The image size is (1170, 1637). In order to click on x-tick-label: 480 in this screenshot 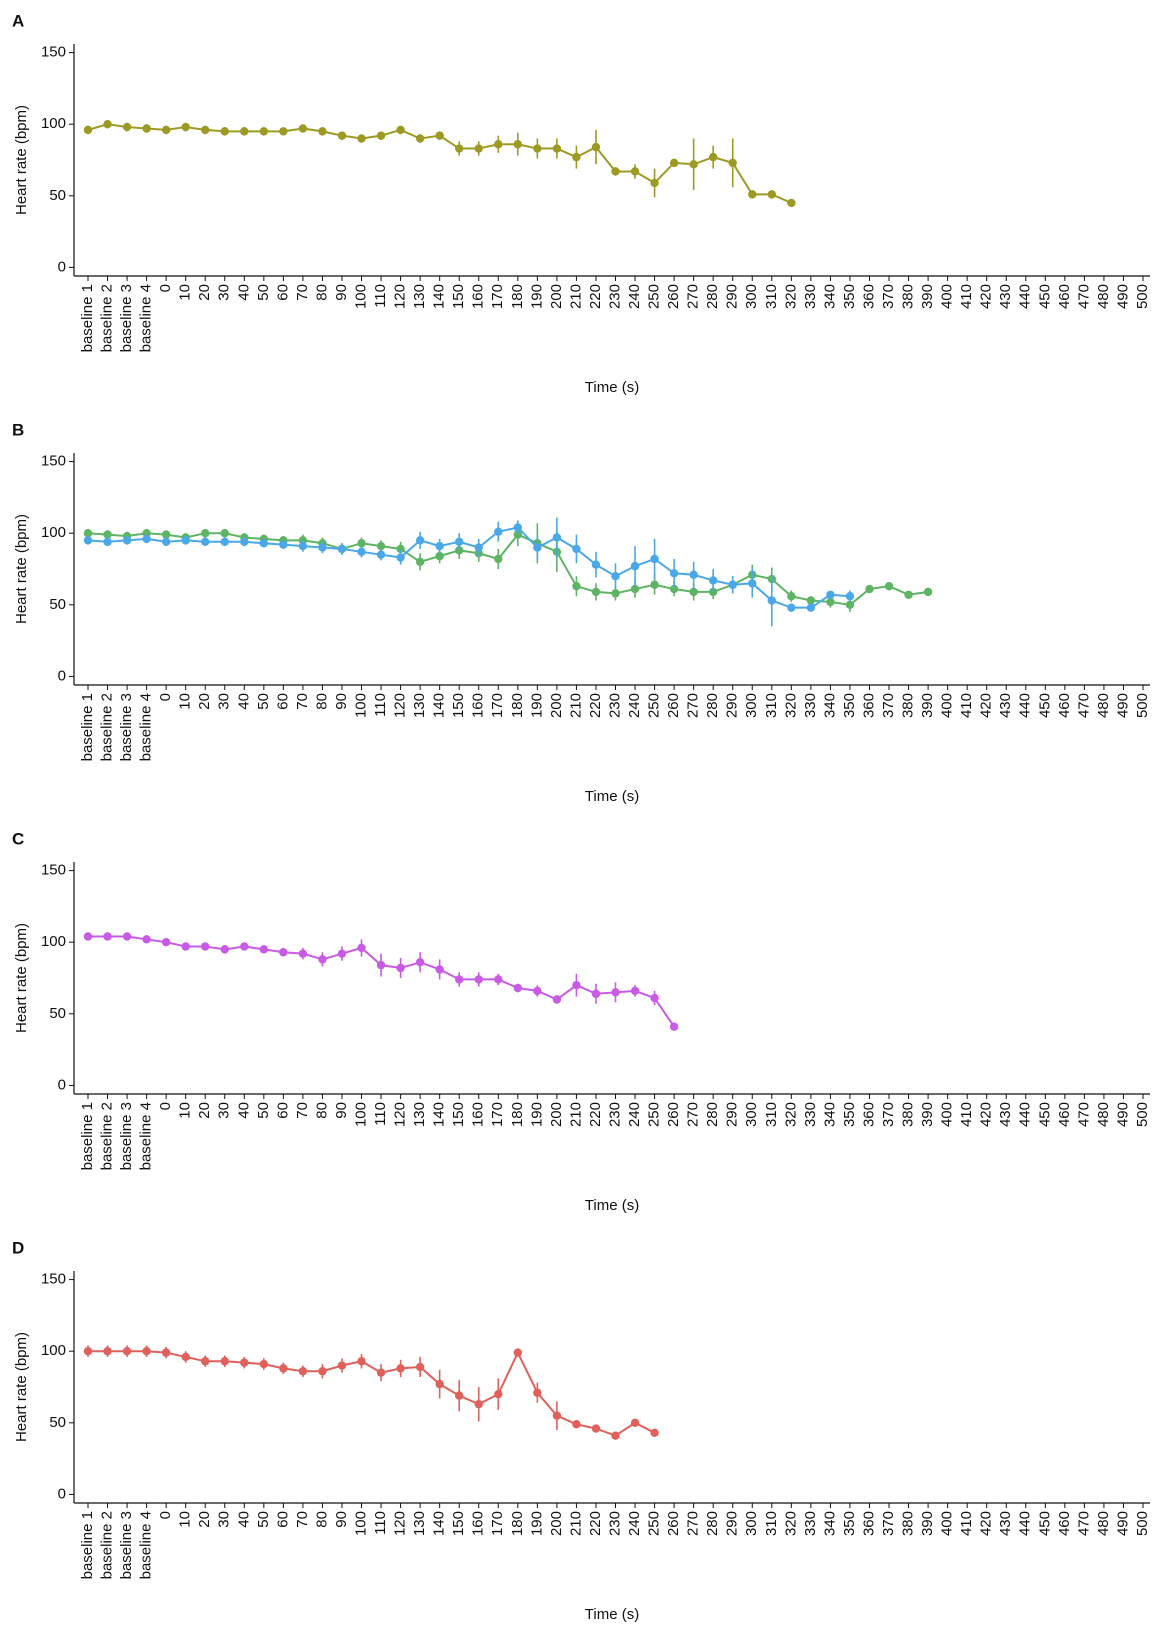, I will do `click(1103, 705)`.